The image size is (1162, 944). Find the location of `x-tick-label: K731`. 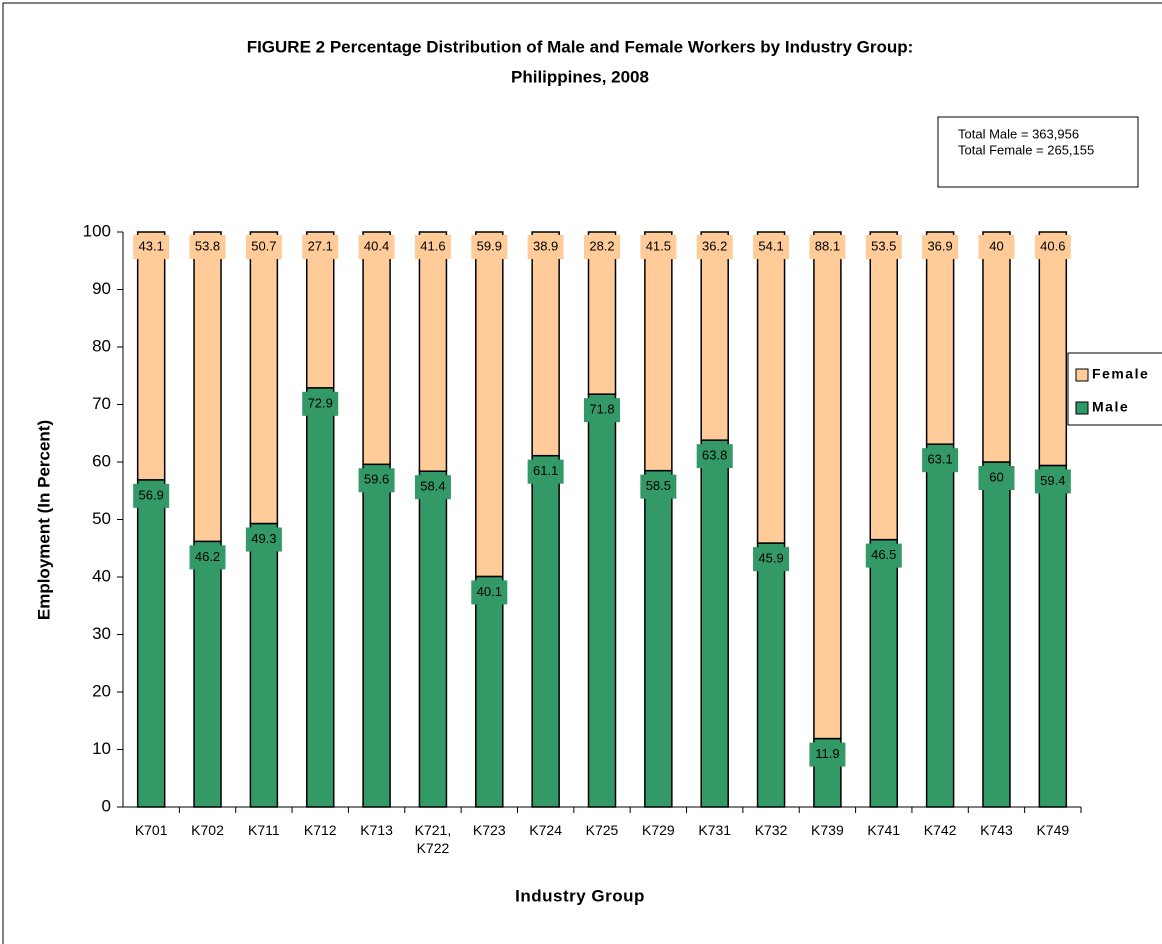

x-tick-label: K731 is located at coordinates (715, 830).